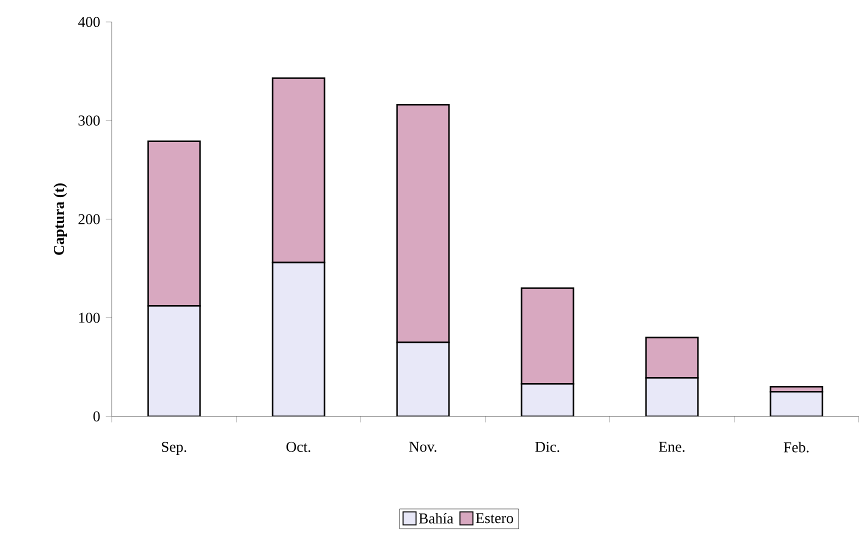  I want to click on y-tick-label: 100, so click(89, 317).